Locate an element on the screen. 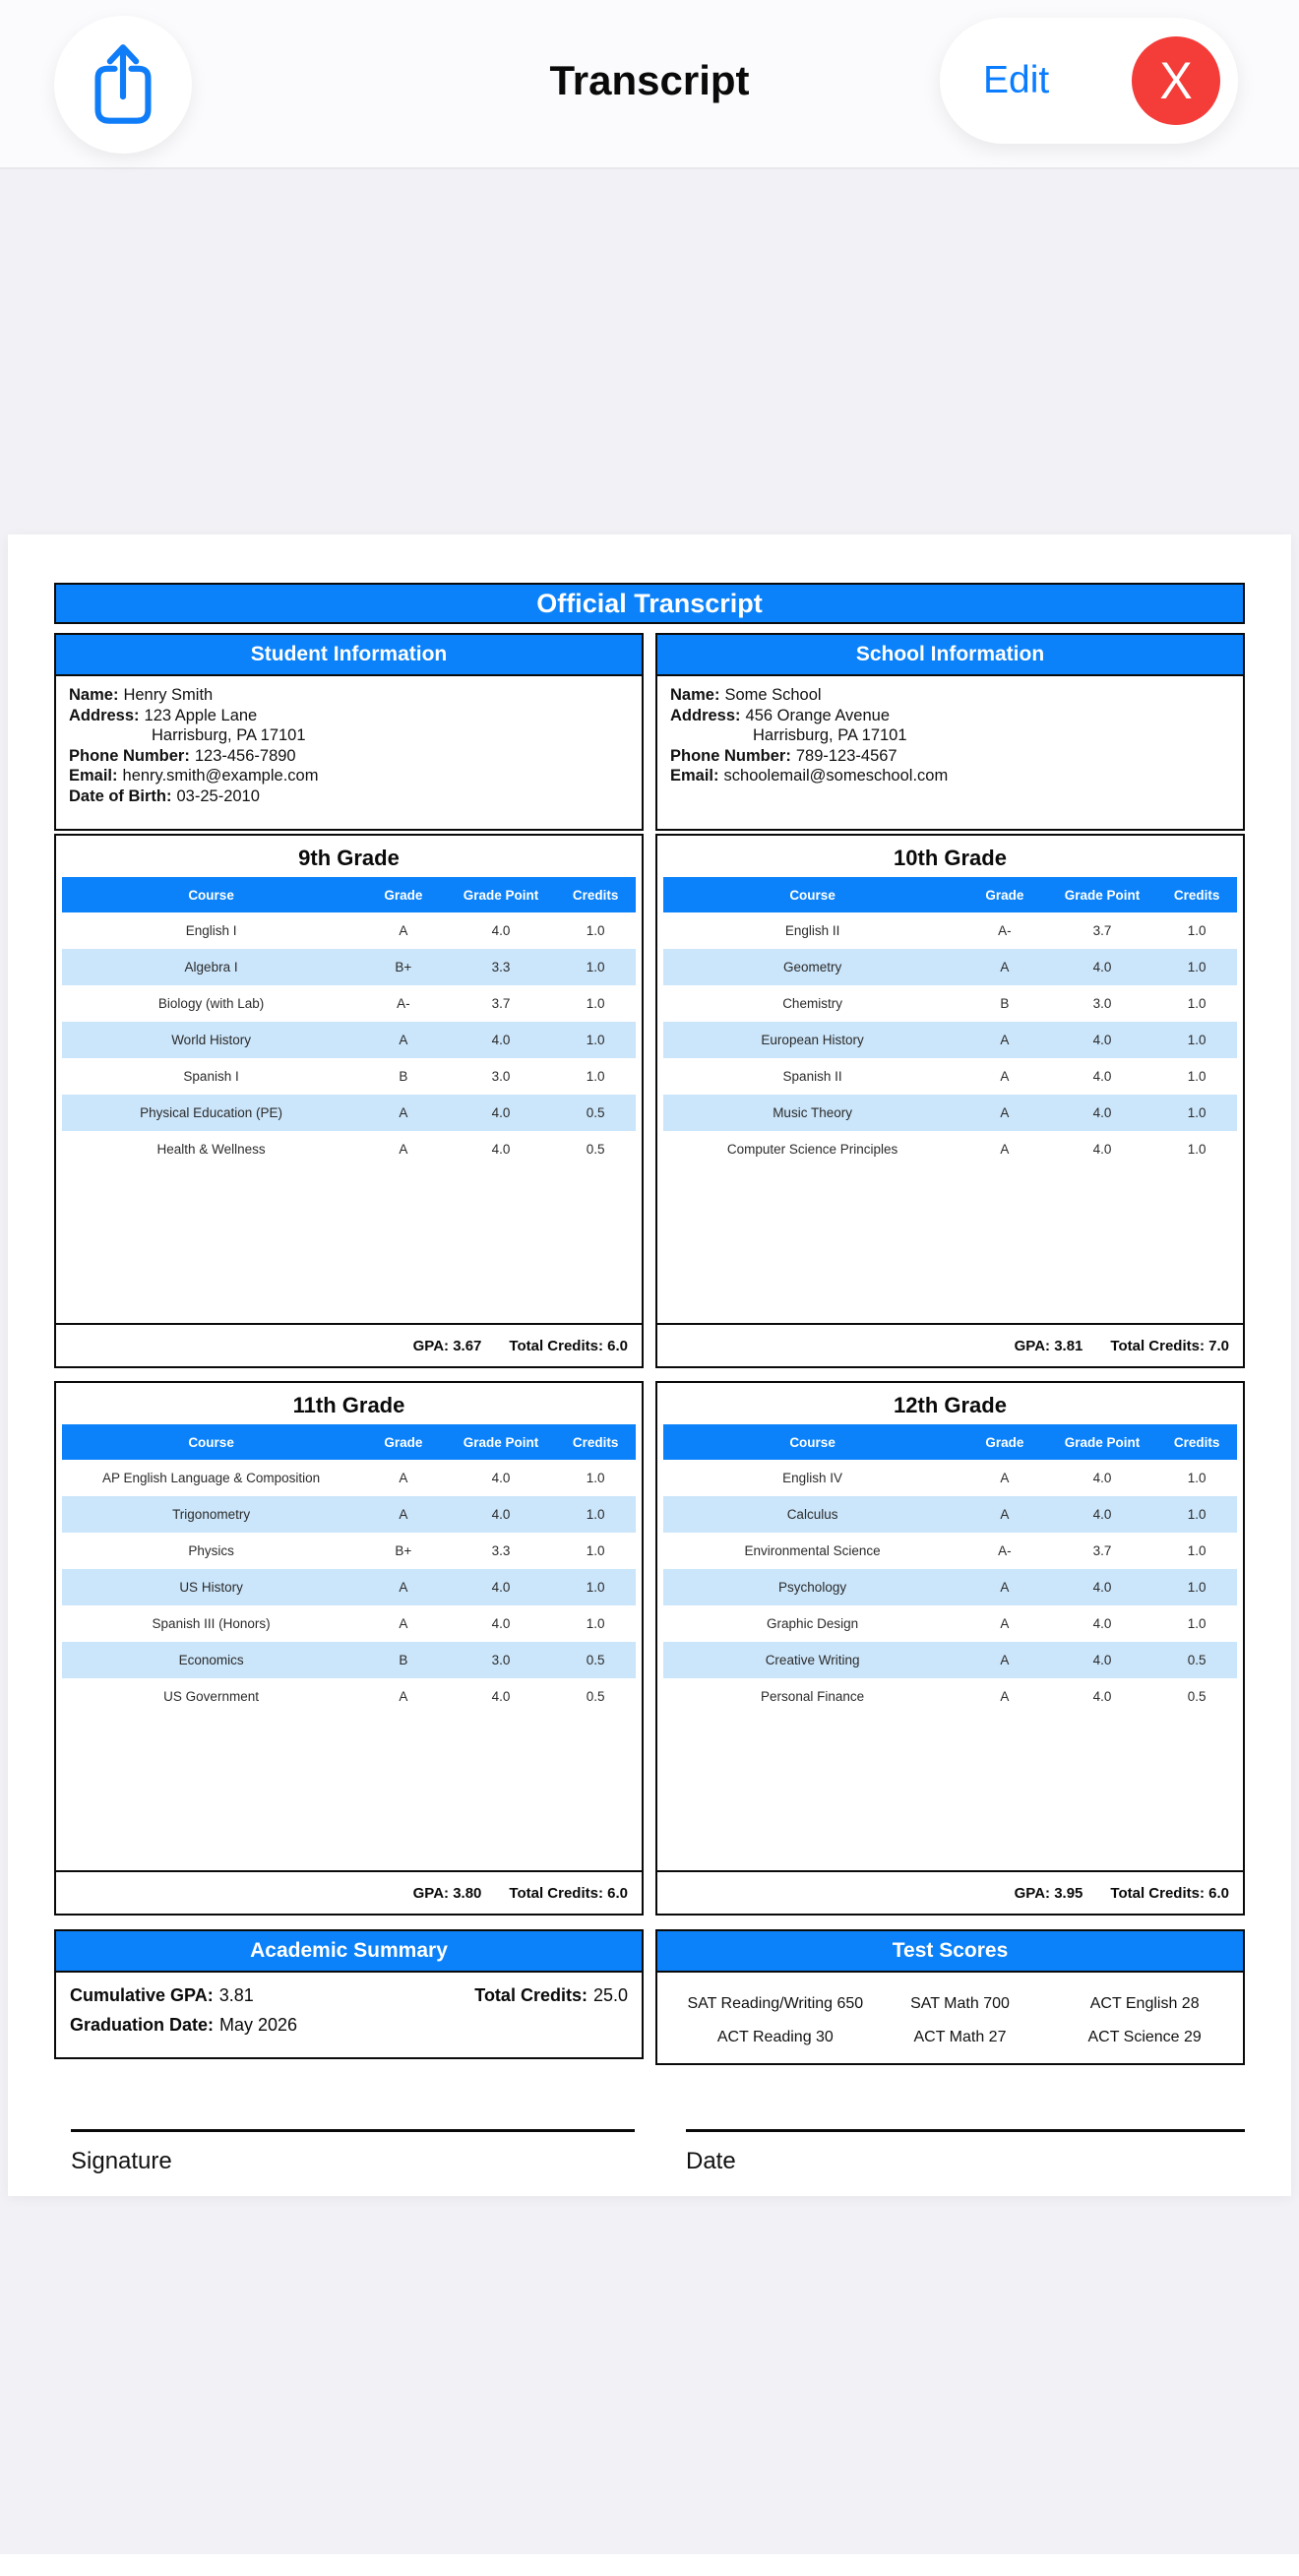 The width and height of the screenshot is (1299, 2576). test-score: ACT English 28 is located at coordinates (1144, 2003).